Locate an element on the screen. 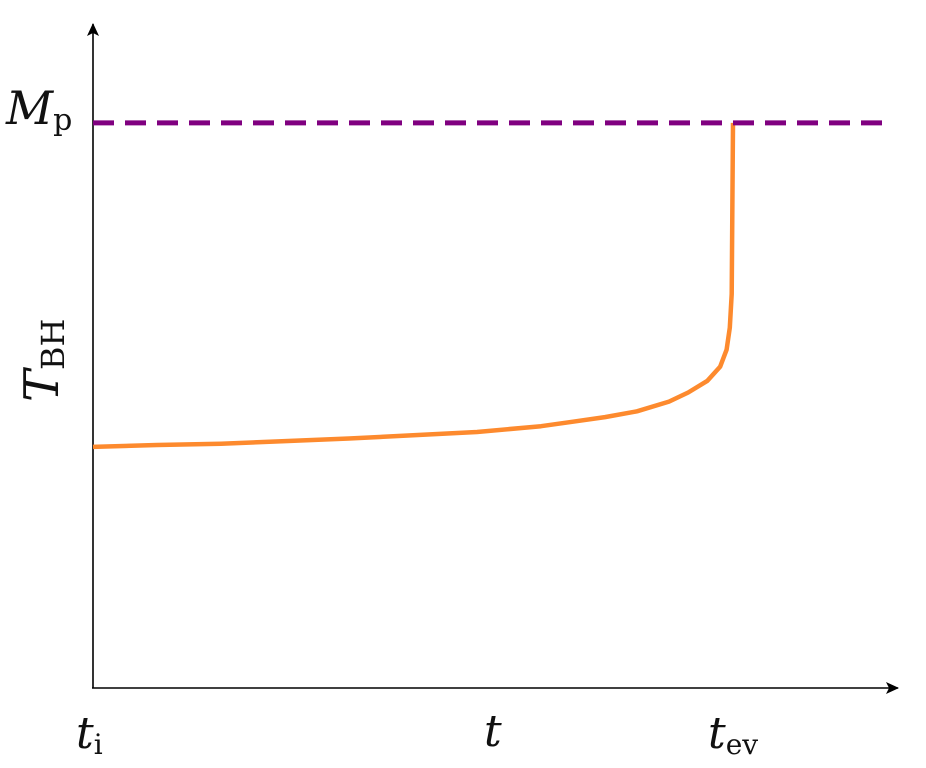 The height and width of the screenshot is (768, 926). x-tick-label-tev: tev is located at coordinates (733, 734).